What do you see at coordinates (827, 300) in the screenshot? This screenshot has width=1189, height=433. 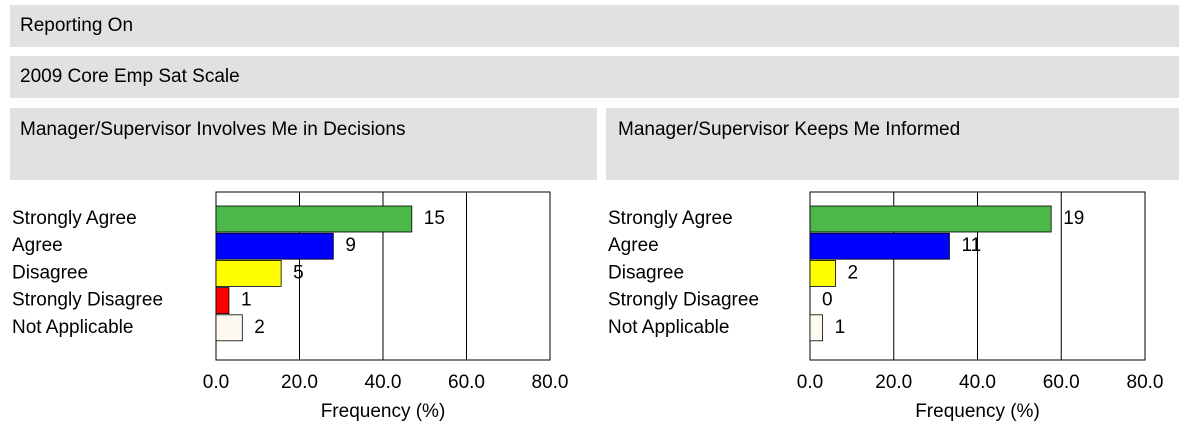 I see `count-label: 0` at bounding box center [827, 300].